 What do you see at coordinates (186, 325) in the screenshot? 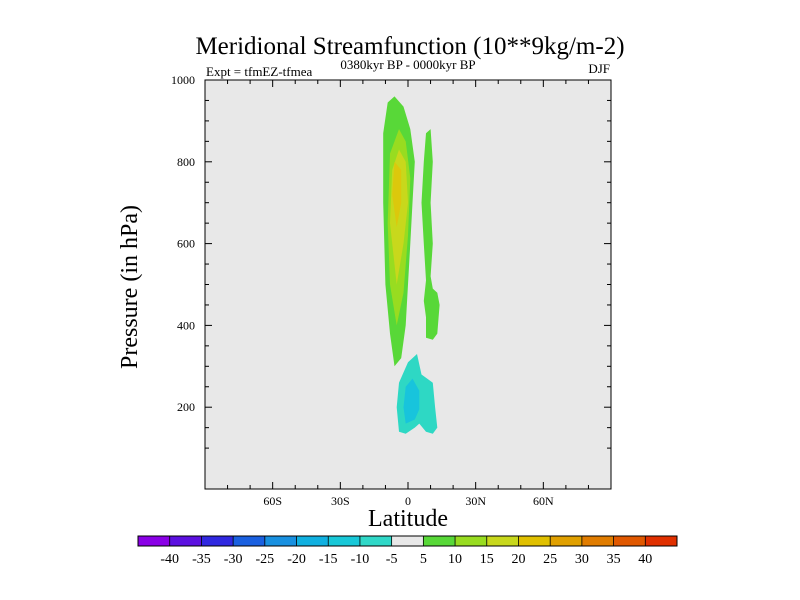
I see `y-tick-label: 400` at bounding box center [186, 325].